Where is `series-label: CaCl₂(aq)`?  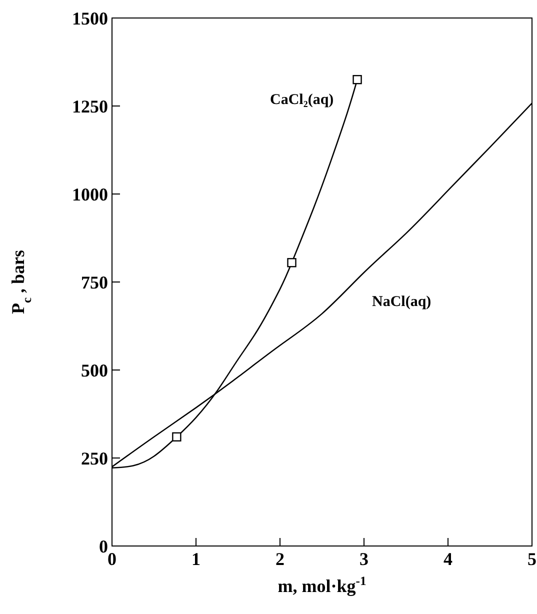 series-label: CaCl₂(aq) is located at coordinates (302, 100).